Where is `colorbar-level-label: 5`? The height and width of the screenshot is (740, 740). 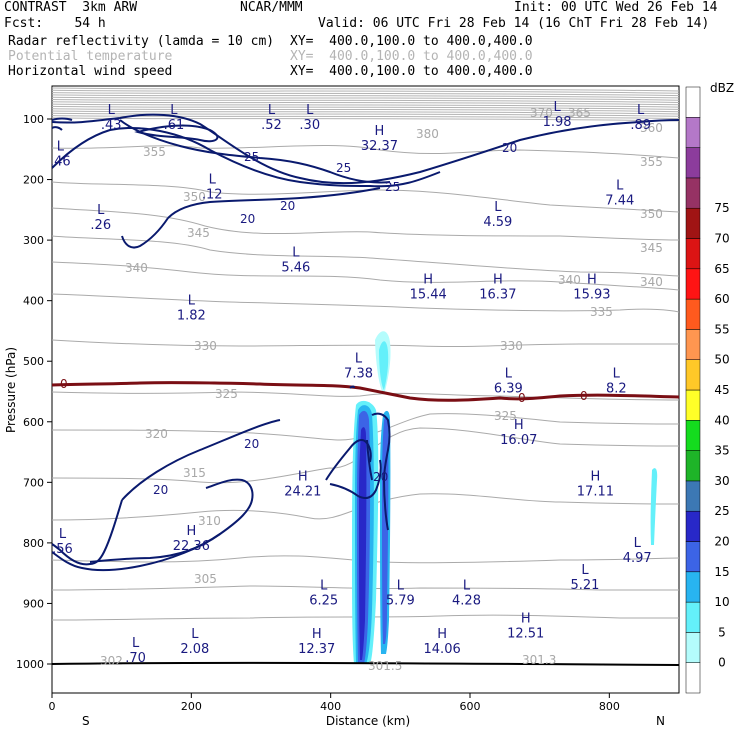
colorbar-level-label: 5 is located at coordinates (722, 632).